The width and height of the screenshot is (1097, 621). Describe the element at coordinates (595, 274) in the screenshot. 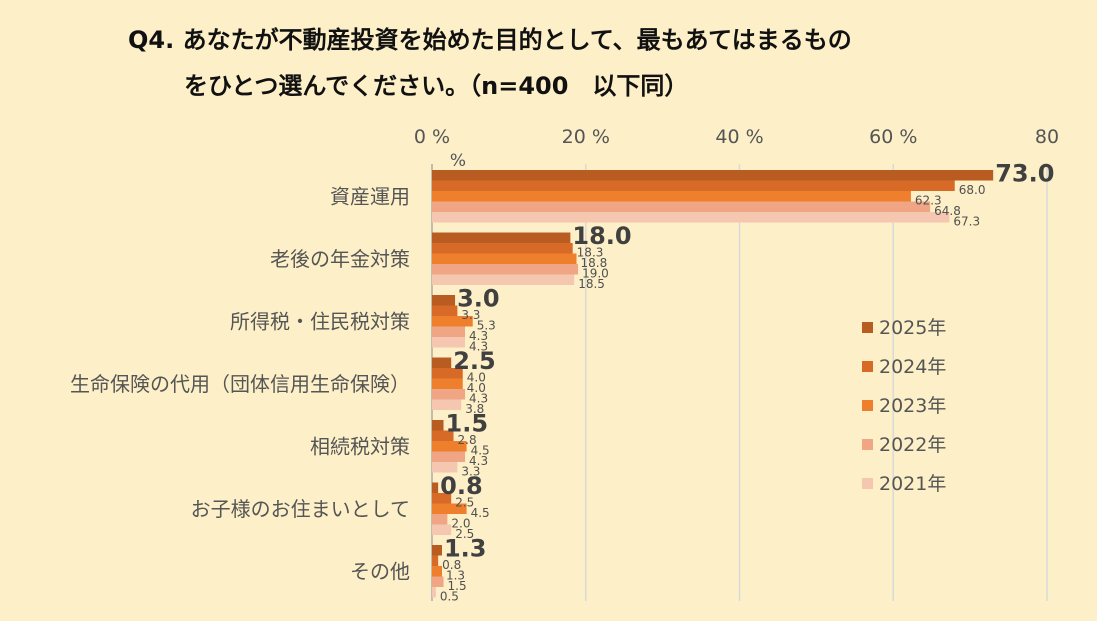

I see `data-label: 19.0` at that location.